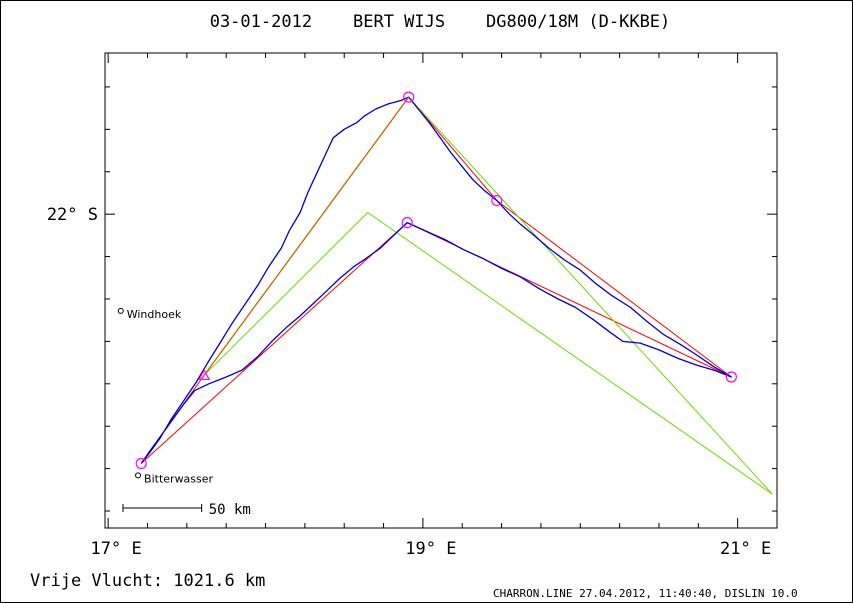 Image resolution: width=853 pixels, height=603 pixels. I want to click on place-label: Bitterwasser, so click(178, 478).